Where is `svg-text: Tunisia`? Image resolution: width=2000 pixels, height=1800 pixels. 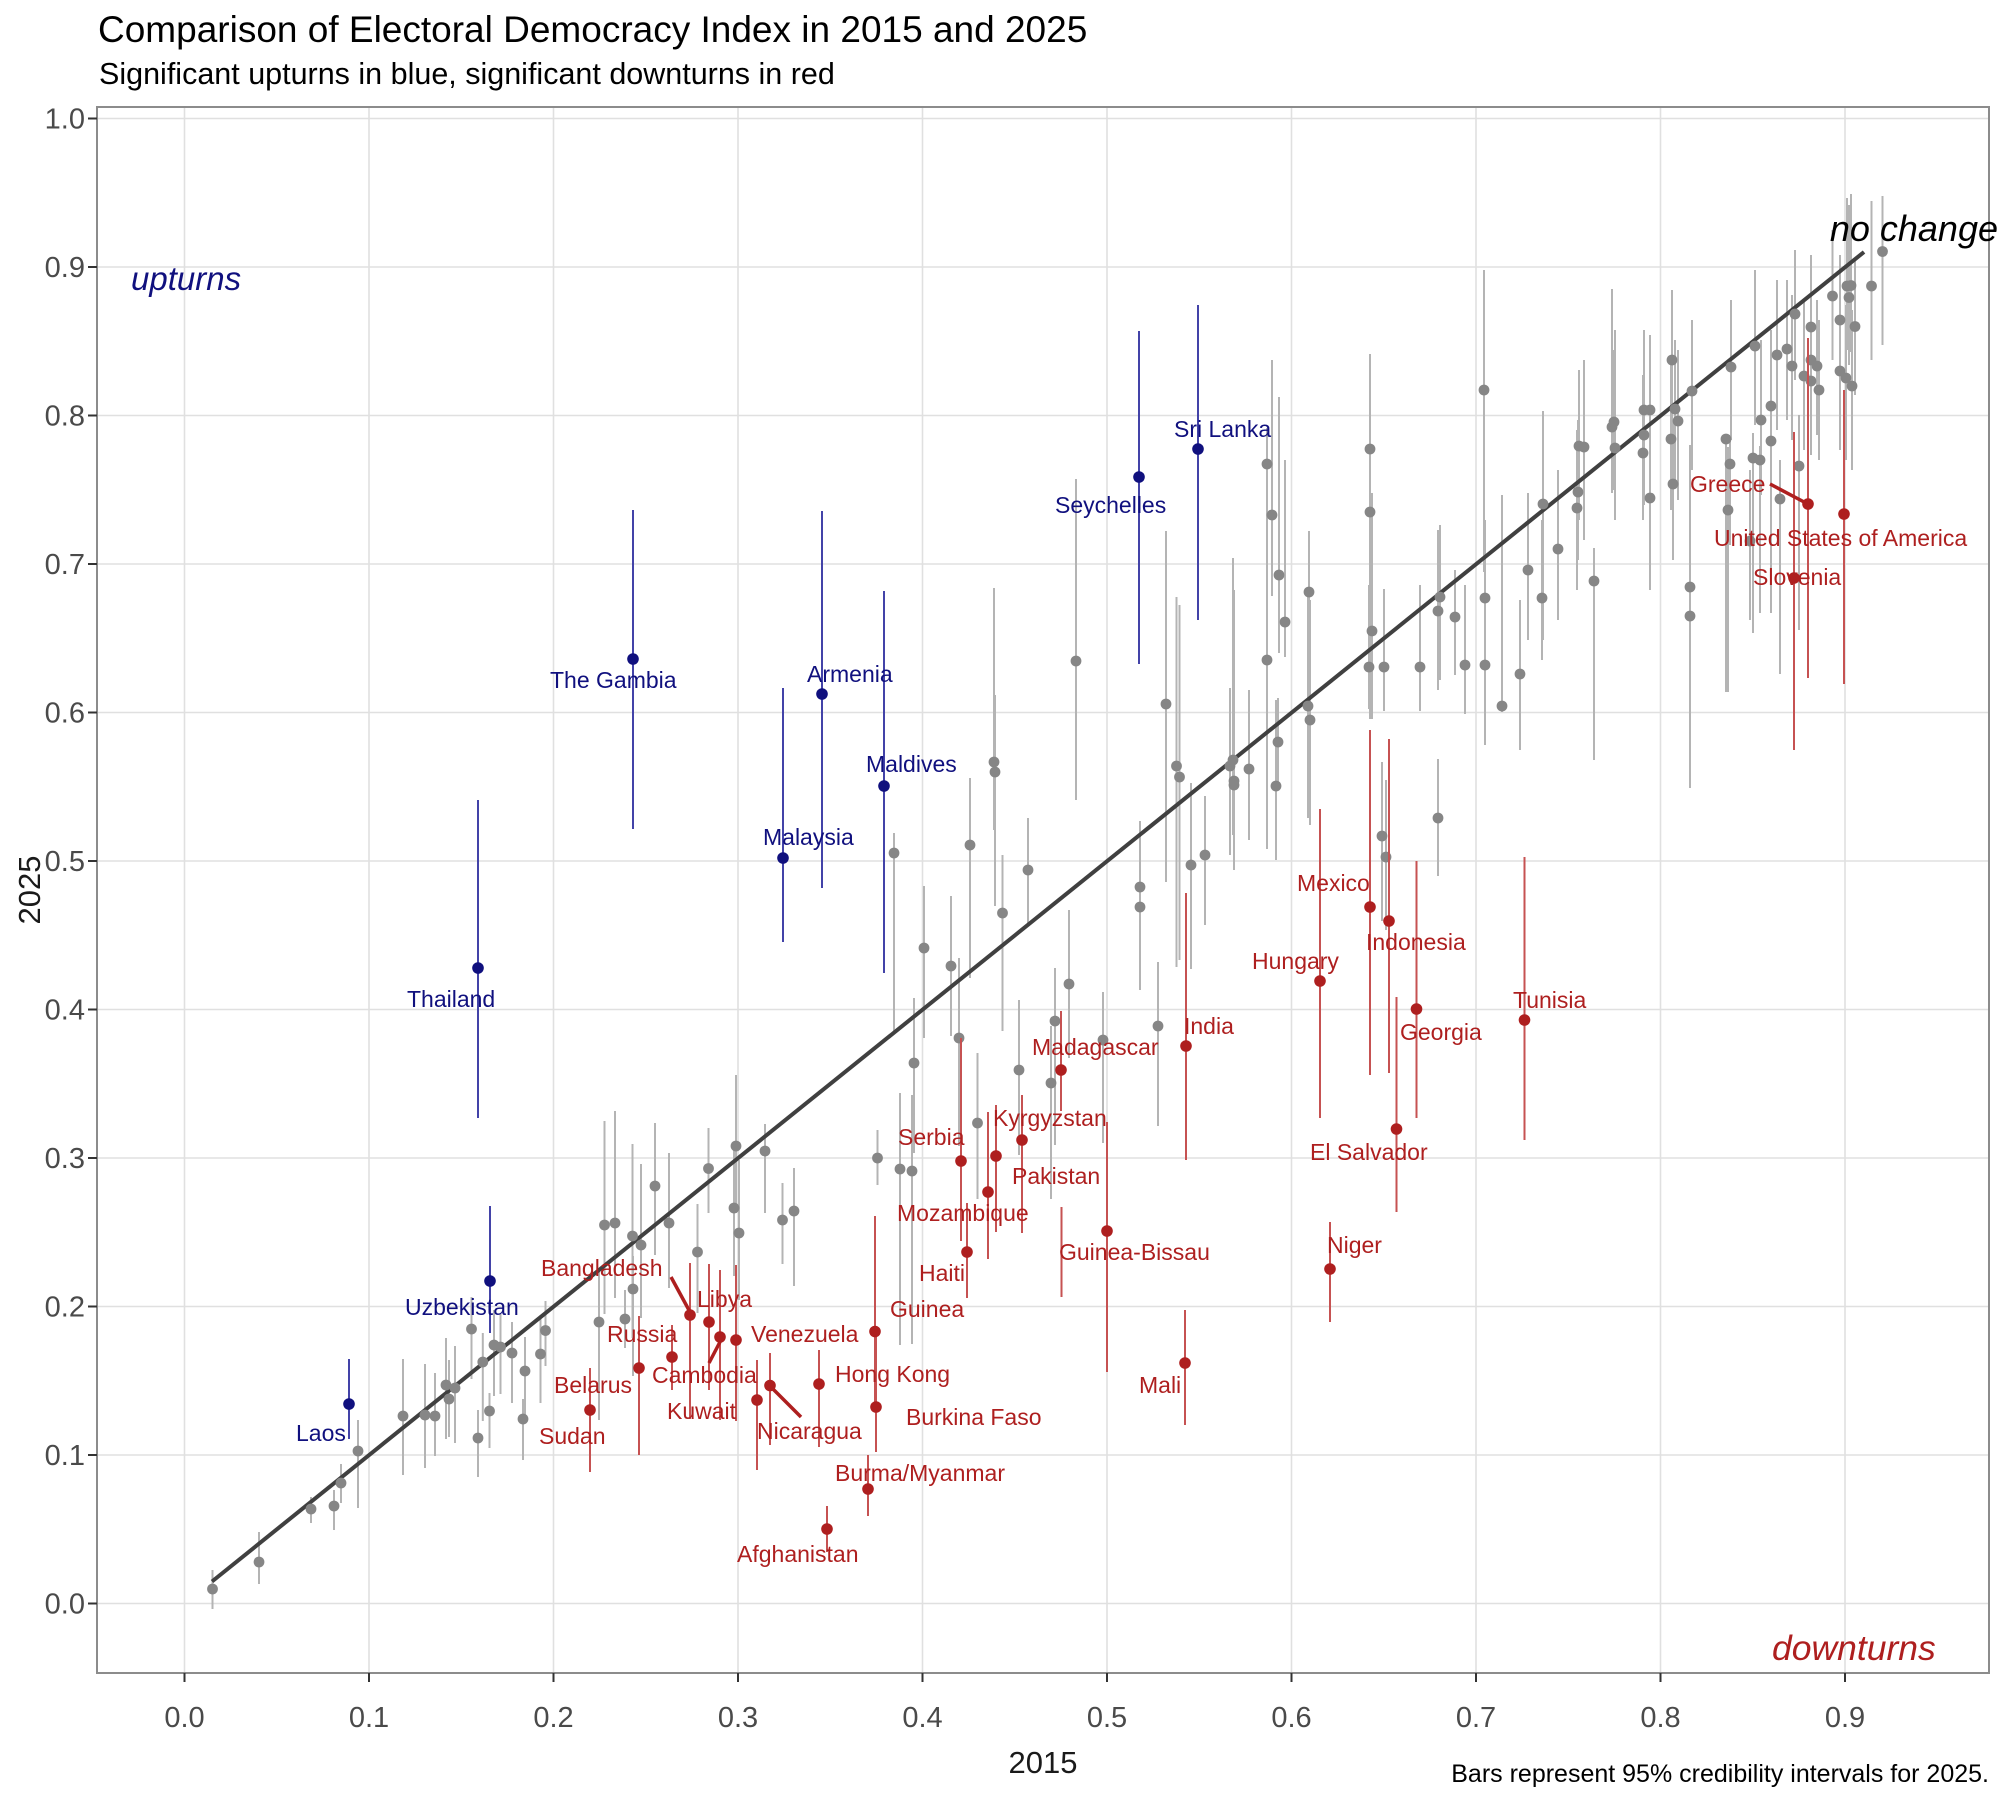 svg-text: Tunisia is located at coordinates (1549, 1000).